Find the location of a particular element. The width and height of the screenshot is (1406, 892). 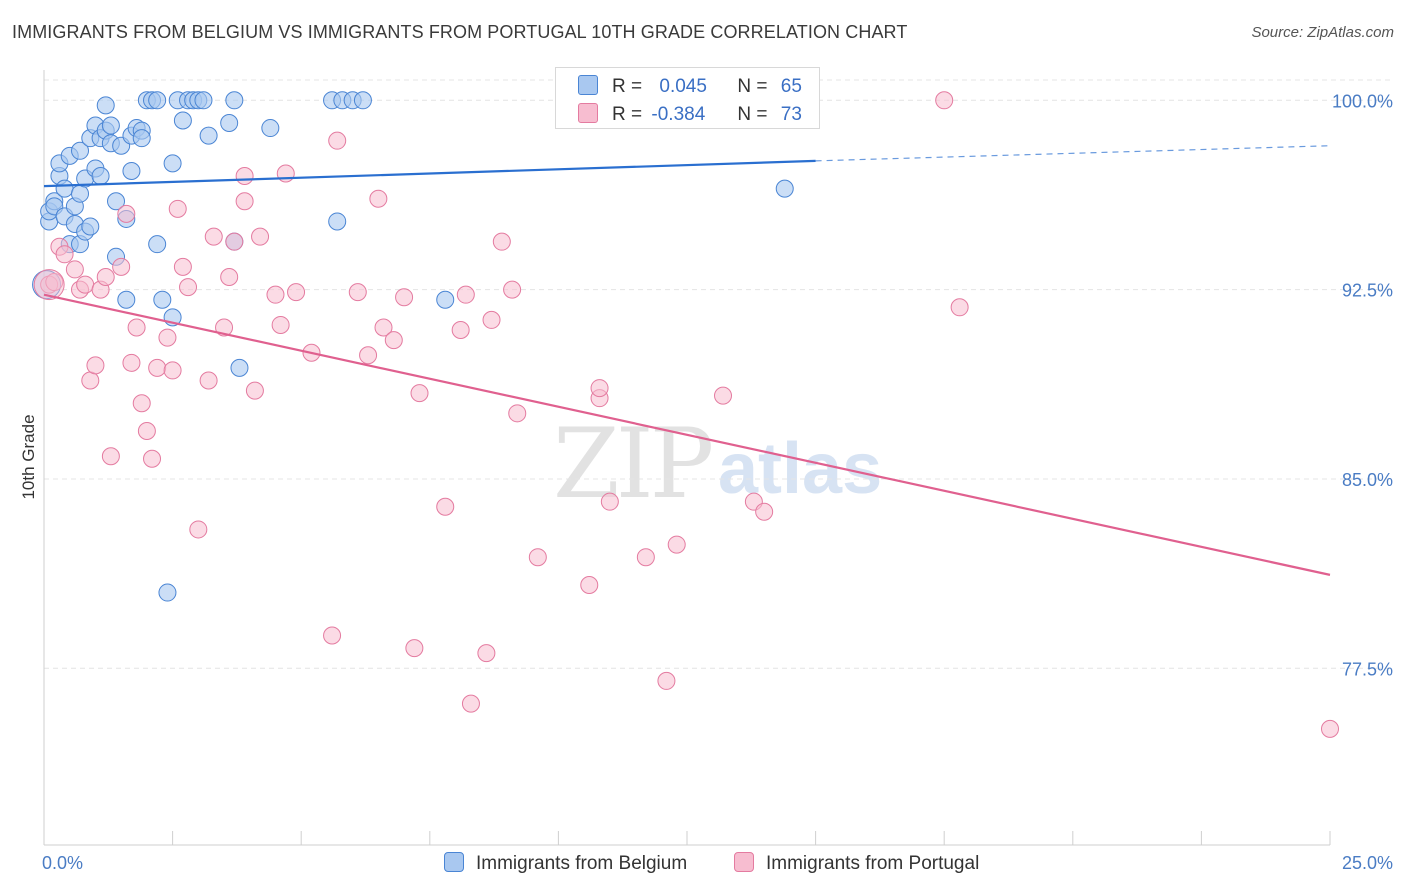

legend-n-value-belgium: 65 is located at coordinates (791, 86).